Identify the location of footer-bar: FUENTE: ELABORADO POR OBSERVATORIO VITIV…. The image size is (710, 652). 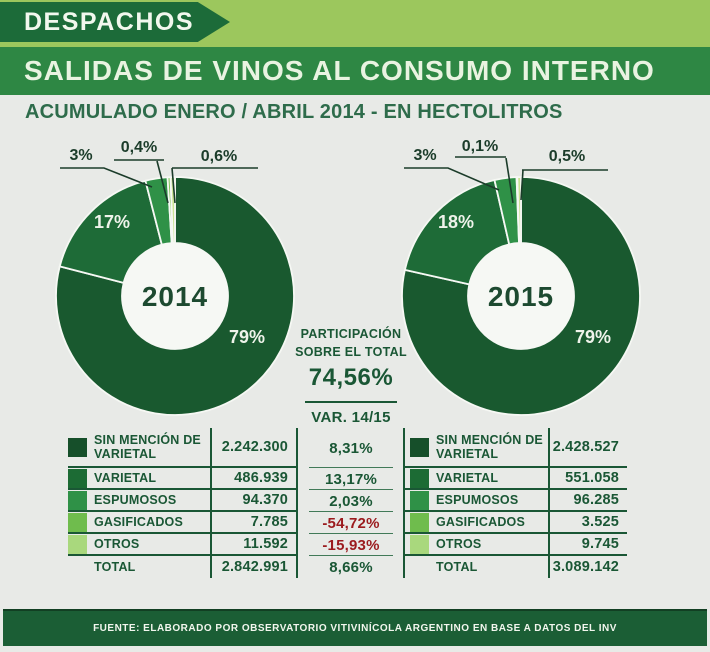
(355, 627).